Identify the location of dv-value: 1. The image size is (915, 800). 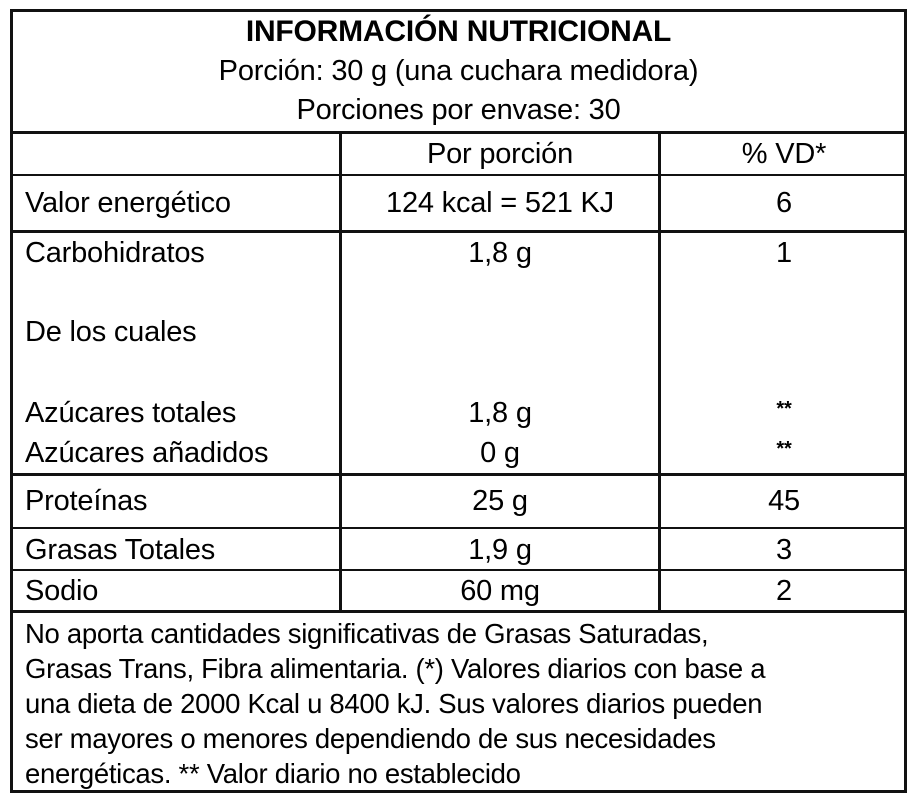
(784, 253).